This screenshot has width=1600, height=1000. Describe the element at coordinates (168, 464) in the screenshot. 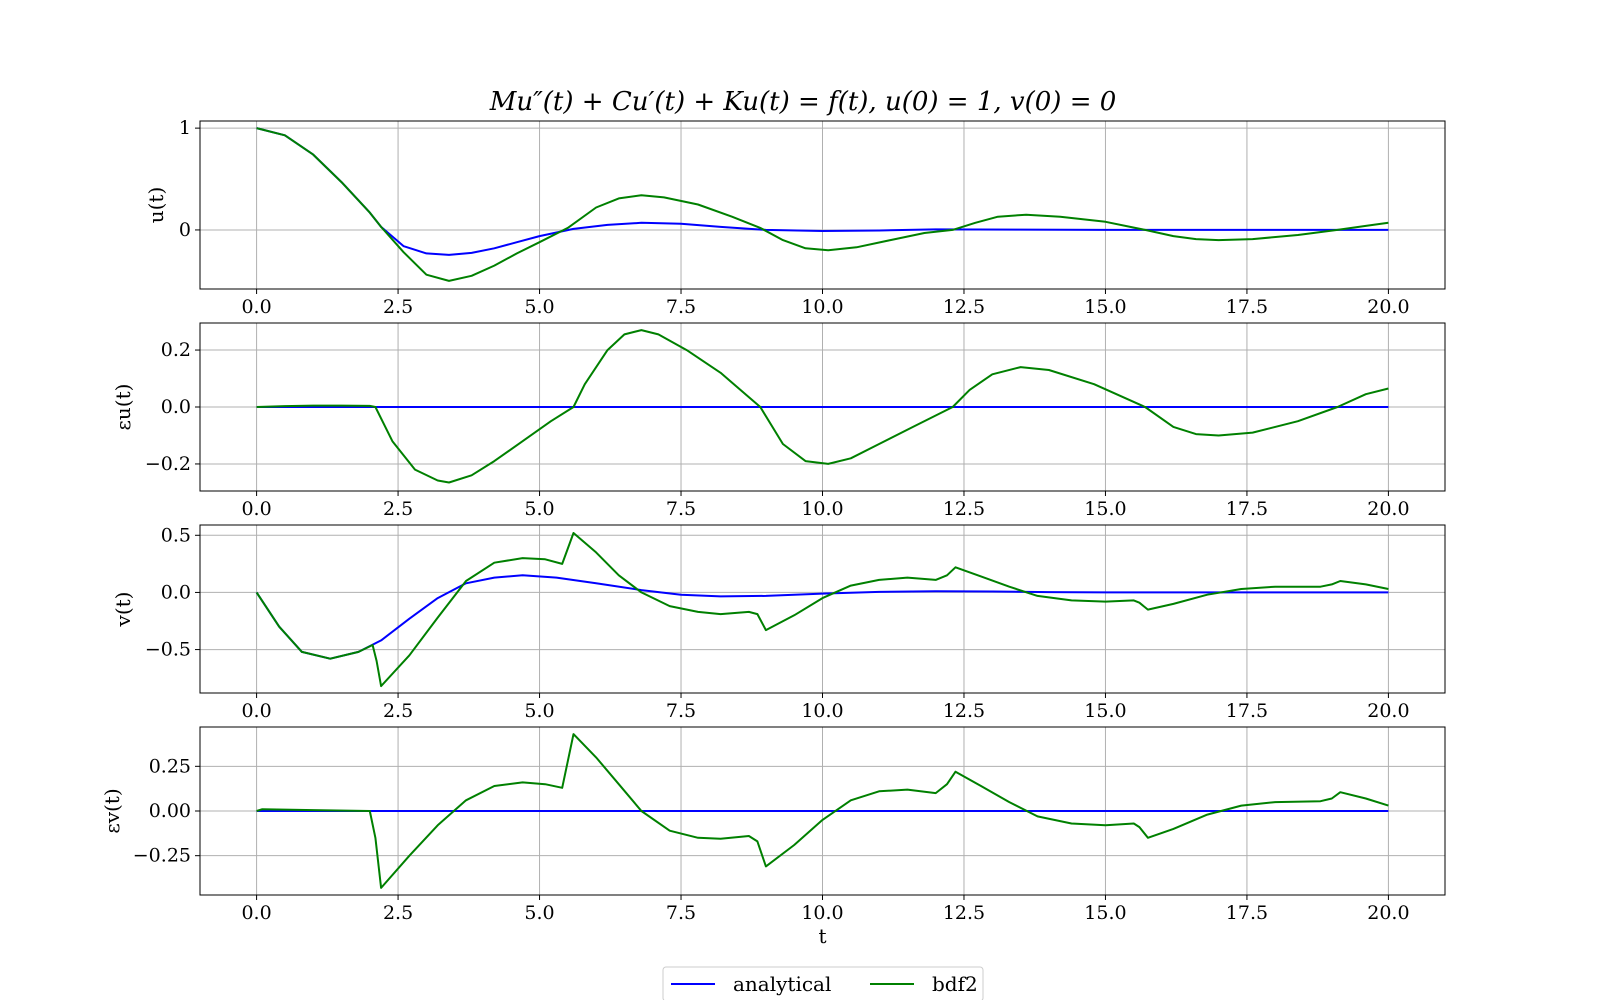

I see `y-tick-label: −0.2` at that location.